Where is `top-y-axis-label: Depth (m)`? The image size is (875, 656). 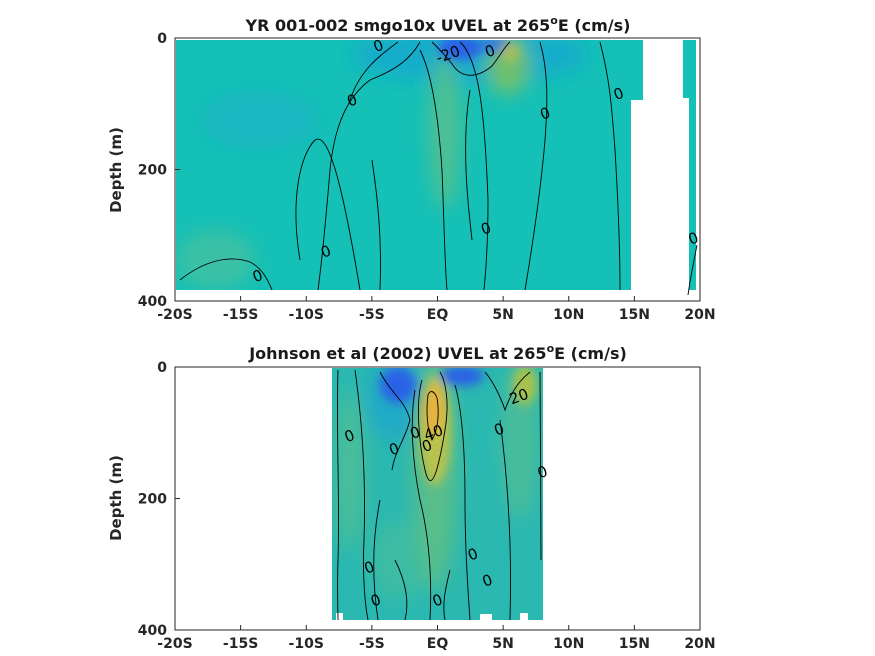 top-y-axis-label: Depth (m) is located at coordinates (116, 170).